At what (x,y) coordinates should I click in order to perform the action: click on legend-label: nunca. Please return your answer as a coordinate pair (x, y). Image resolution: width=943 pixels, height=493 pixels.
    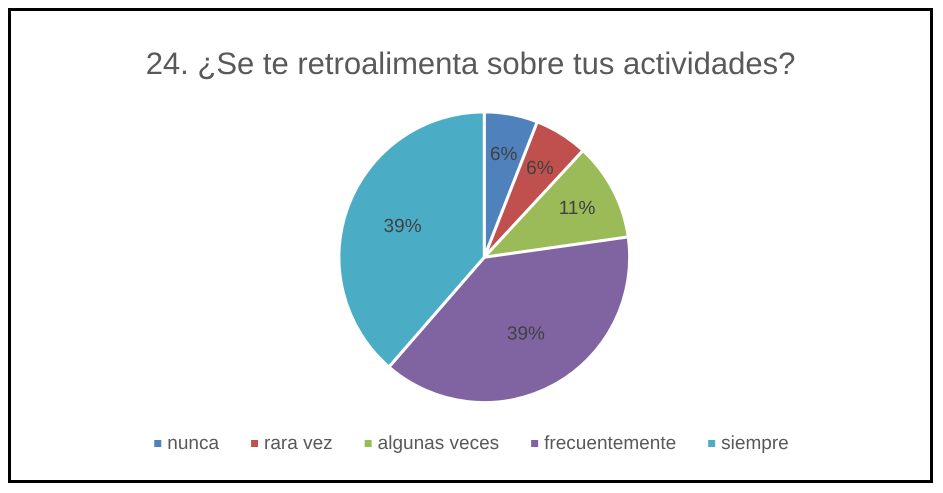
    Looking at the image, I should click on (193, 443).